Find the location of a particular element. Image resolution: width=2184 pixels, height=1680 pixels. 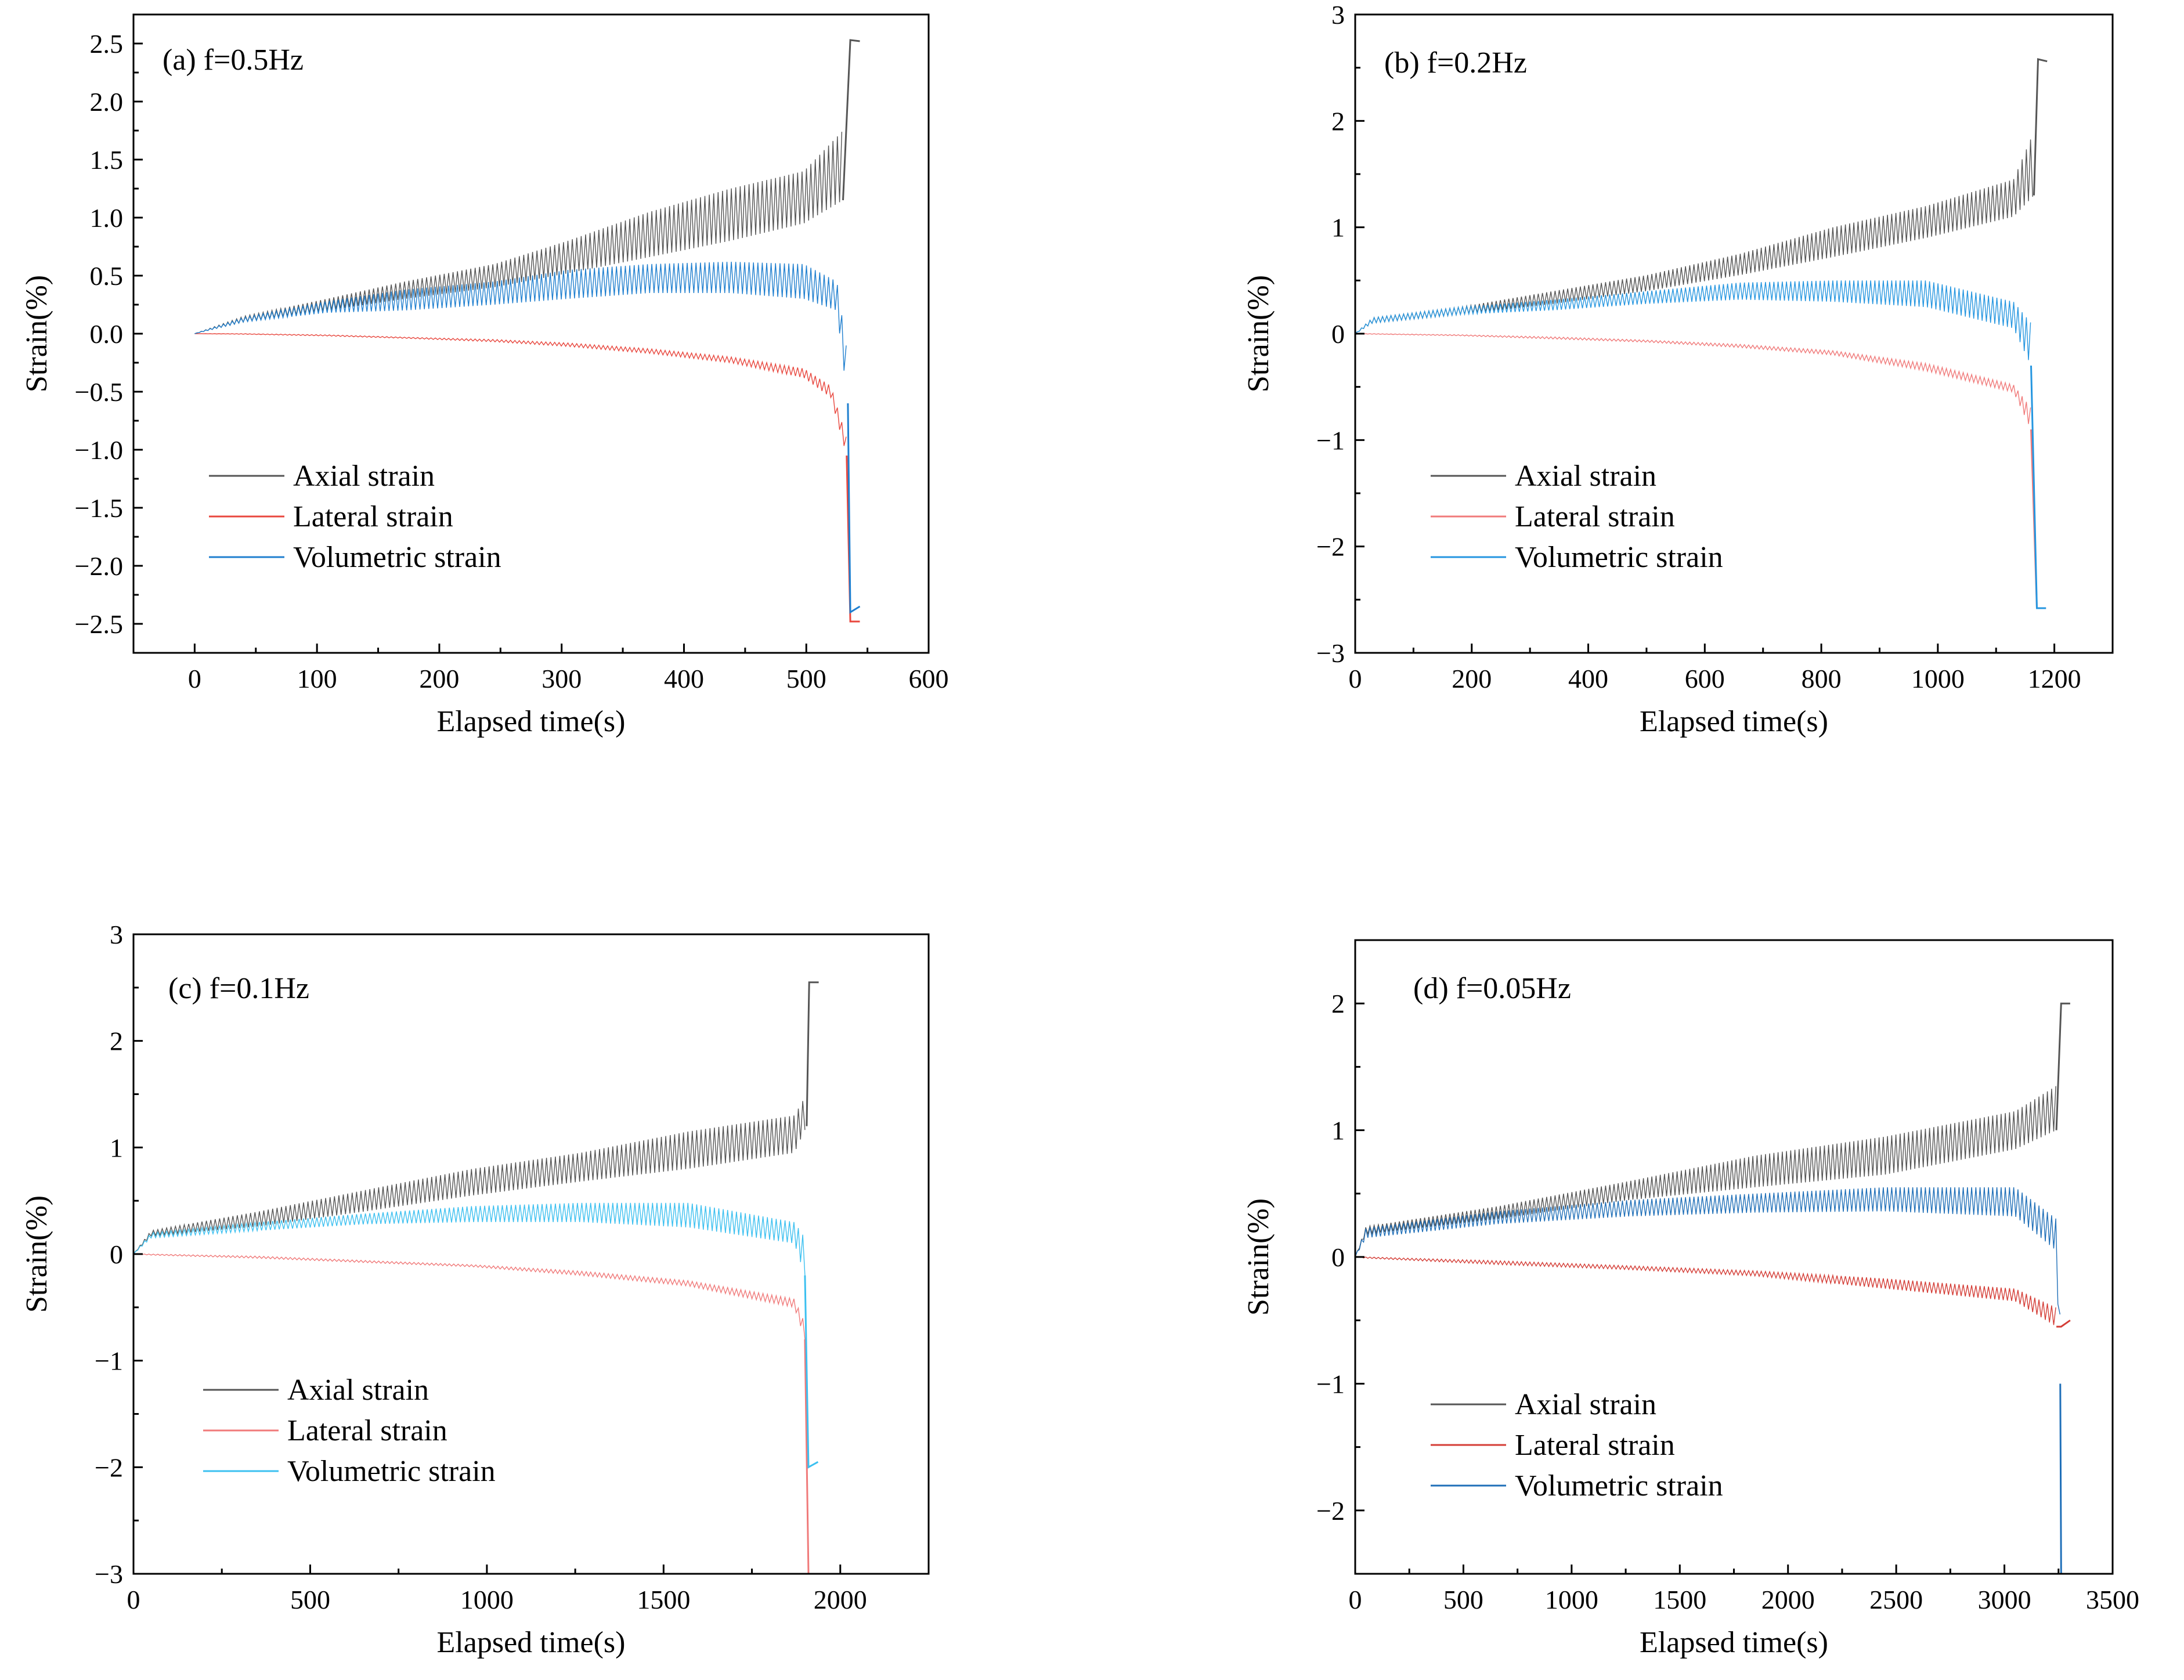

x-tick-label: 200 is located at coordinates (1472, 678).